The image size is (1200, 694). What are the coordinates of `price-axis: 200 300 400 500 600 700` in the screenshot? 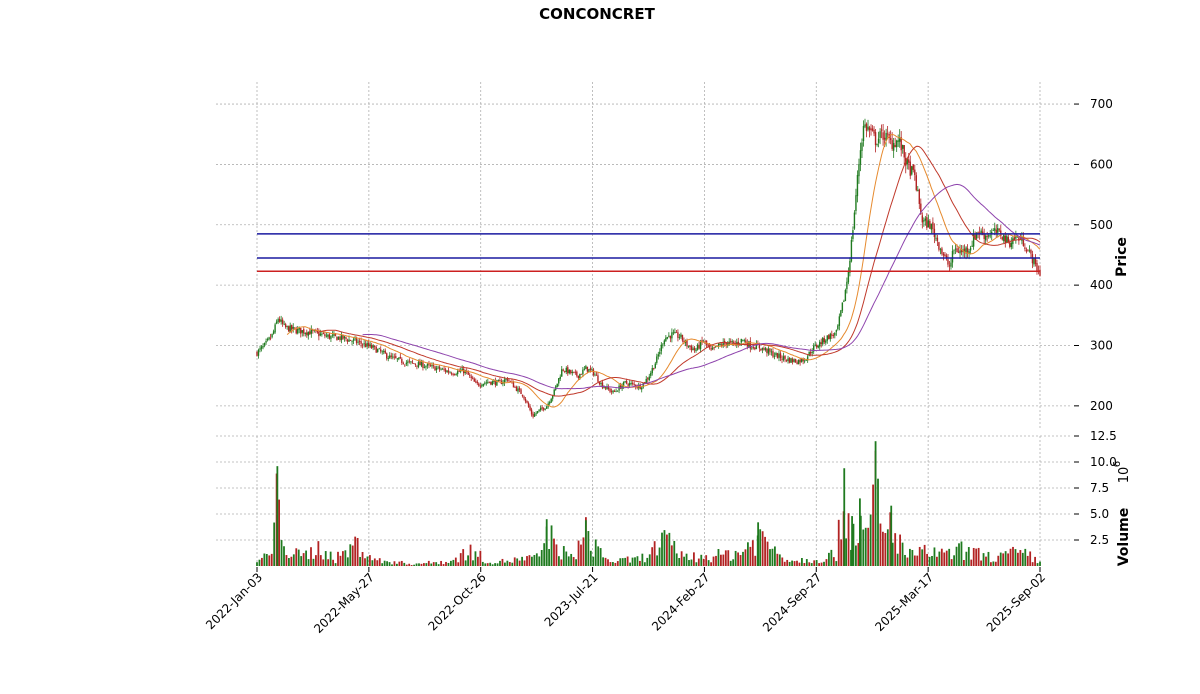 It's located at (1093, 255).